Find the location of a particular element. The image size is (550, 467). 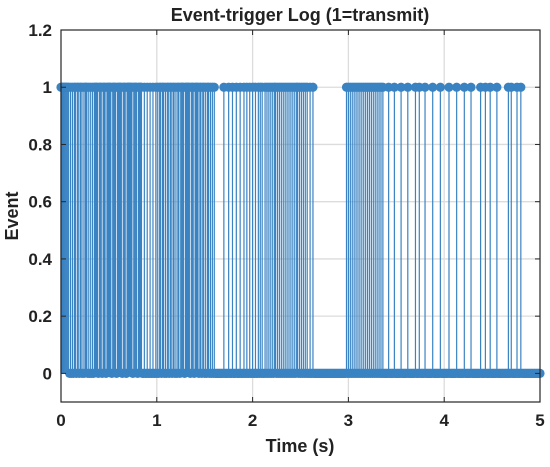

y-tick-label: 0.8 is located at coordinates (40, 144).